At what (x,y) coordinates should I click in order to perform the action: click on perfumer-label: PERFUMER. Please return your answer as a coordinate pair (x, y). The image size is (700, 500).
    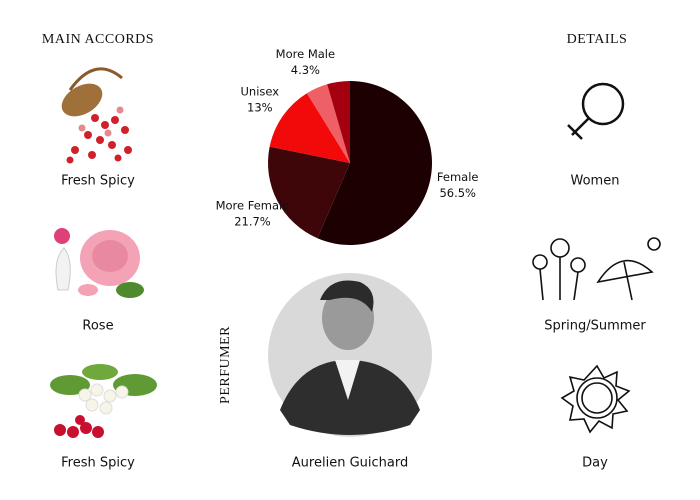
    Looking at the image, I should click on (225, 365).